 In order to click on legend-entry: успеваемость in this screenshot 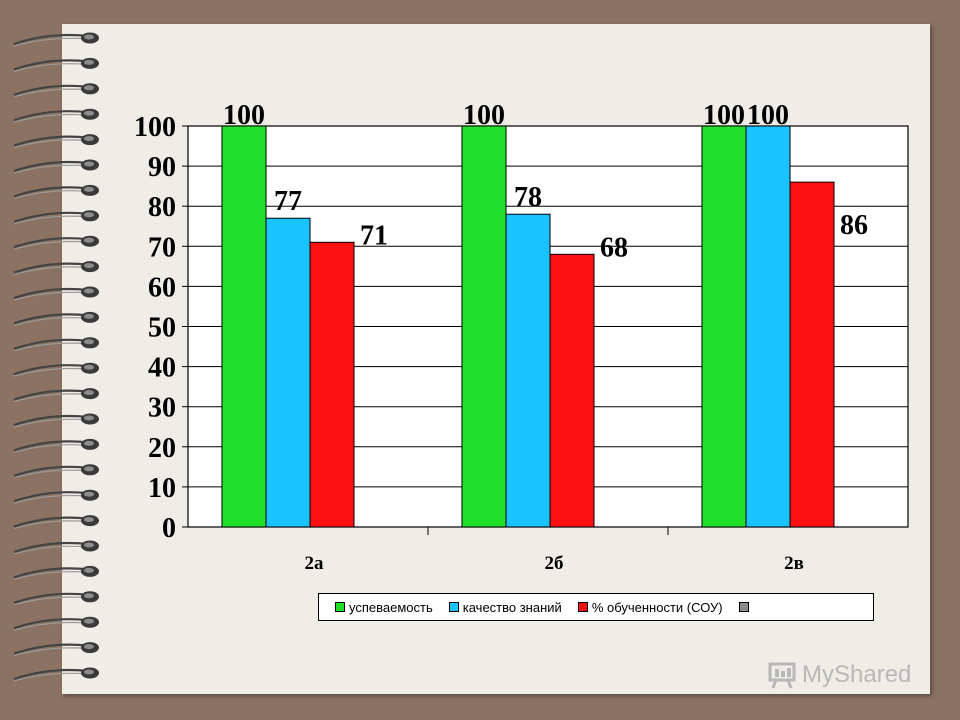, I will do `click(384, 607)`.